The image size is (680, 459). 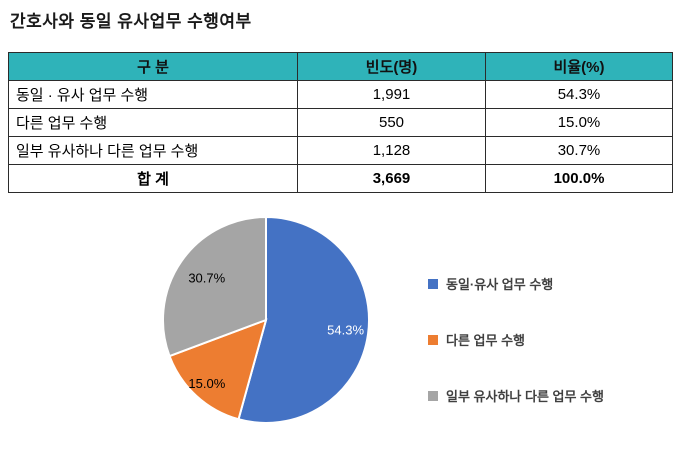 What do you see at coordinates (579, 66) in the screenshot?
I see `col-header-ratio: 비율(%)` at bounding box center [579, 66].